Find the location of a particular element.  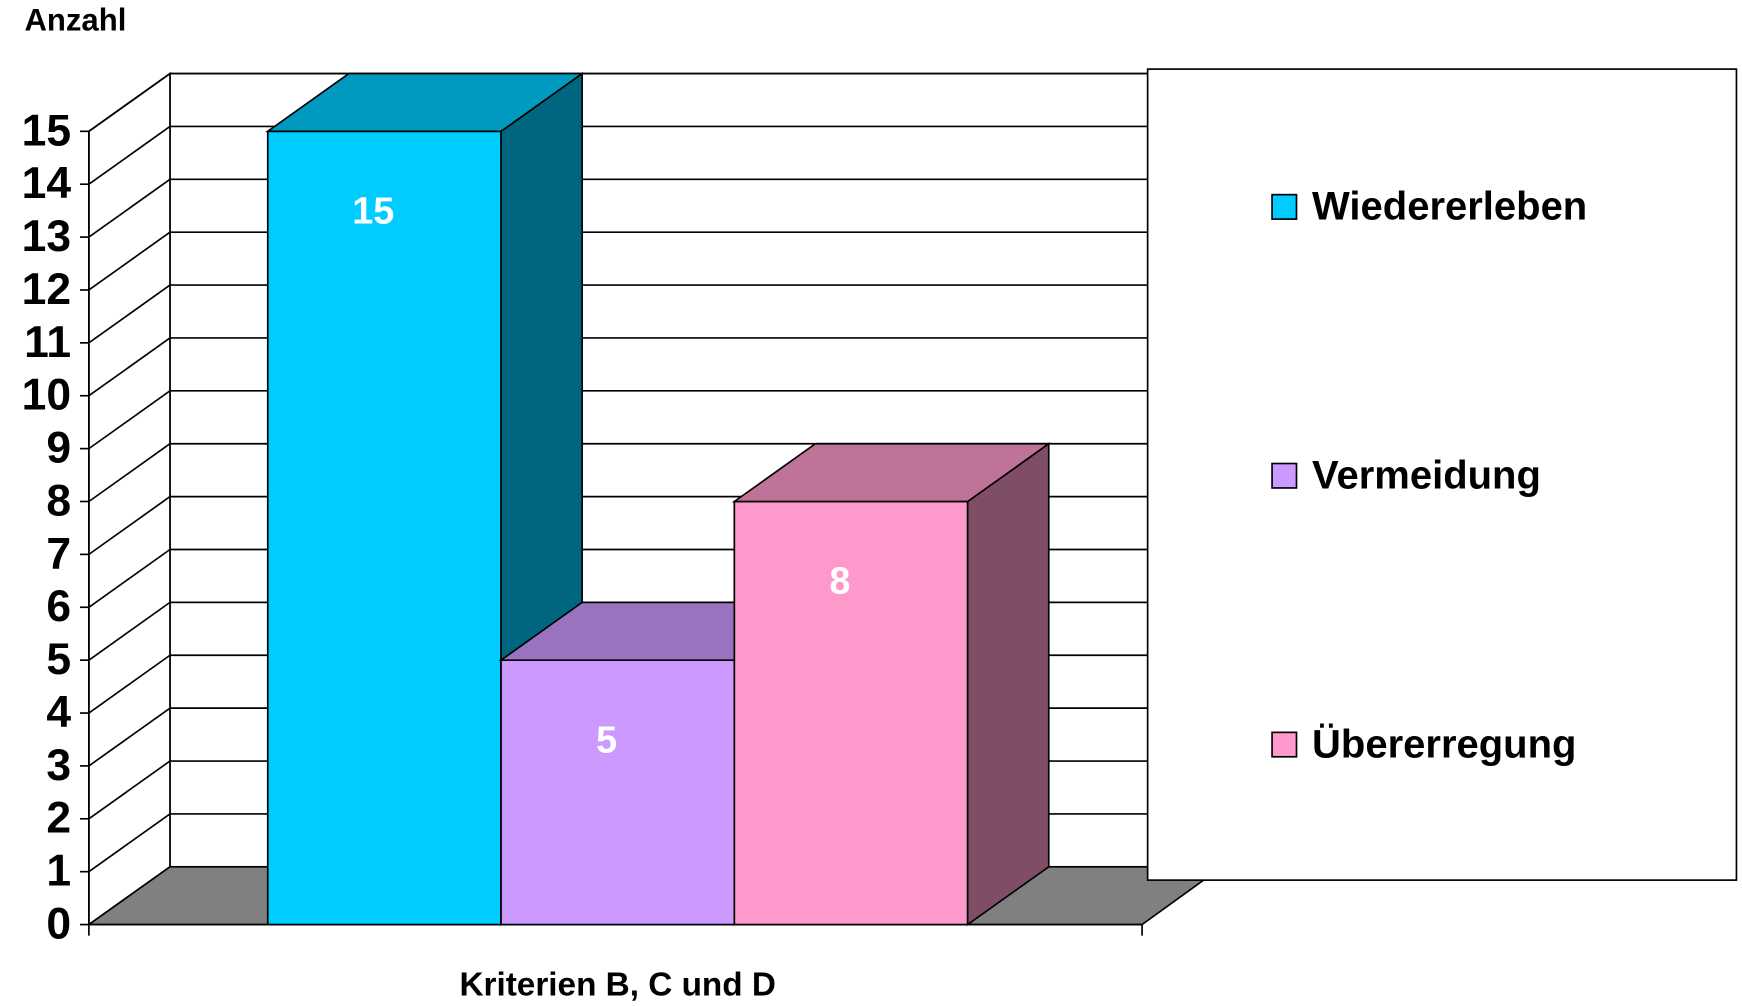

y-tick-label: 12 is located at coordinates (46, 289).